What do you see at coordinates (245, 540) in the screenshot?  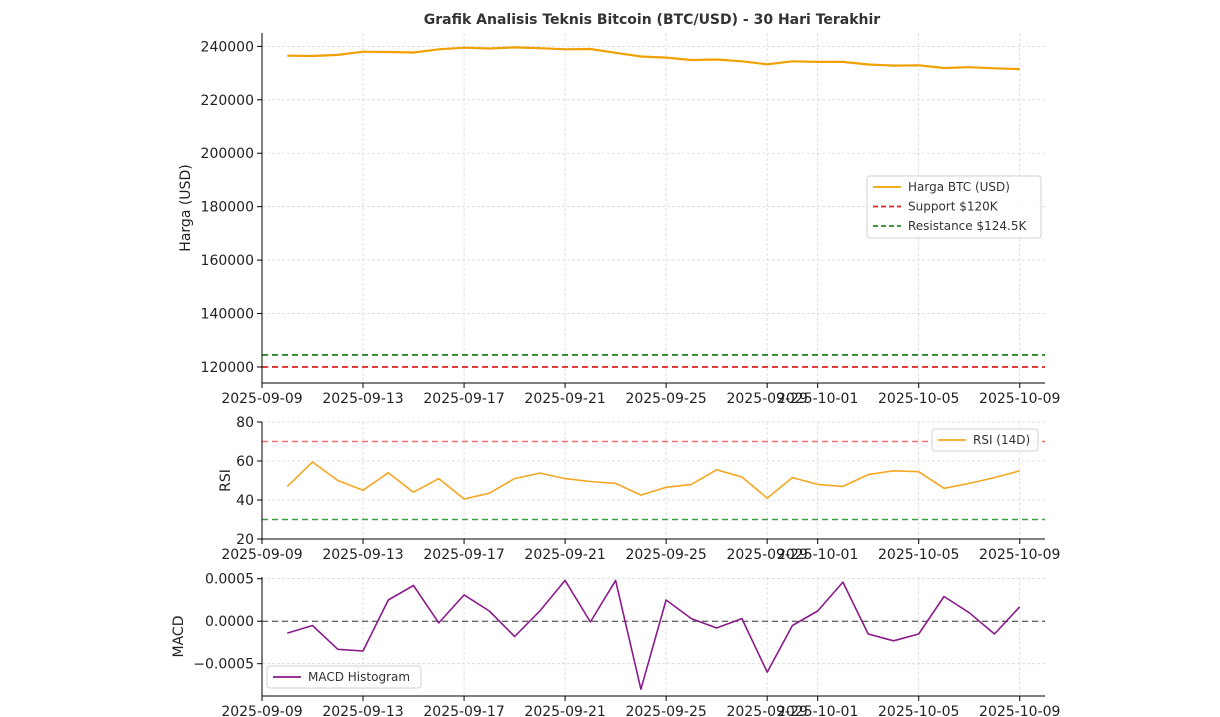 I see `y-tick-label: 20` at bounding box center [245, 540].